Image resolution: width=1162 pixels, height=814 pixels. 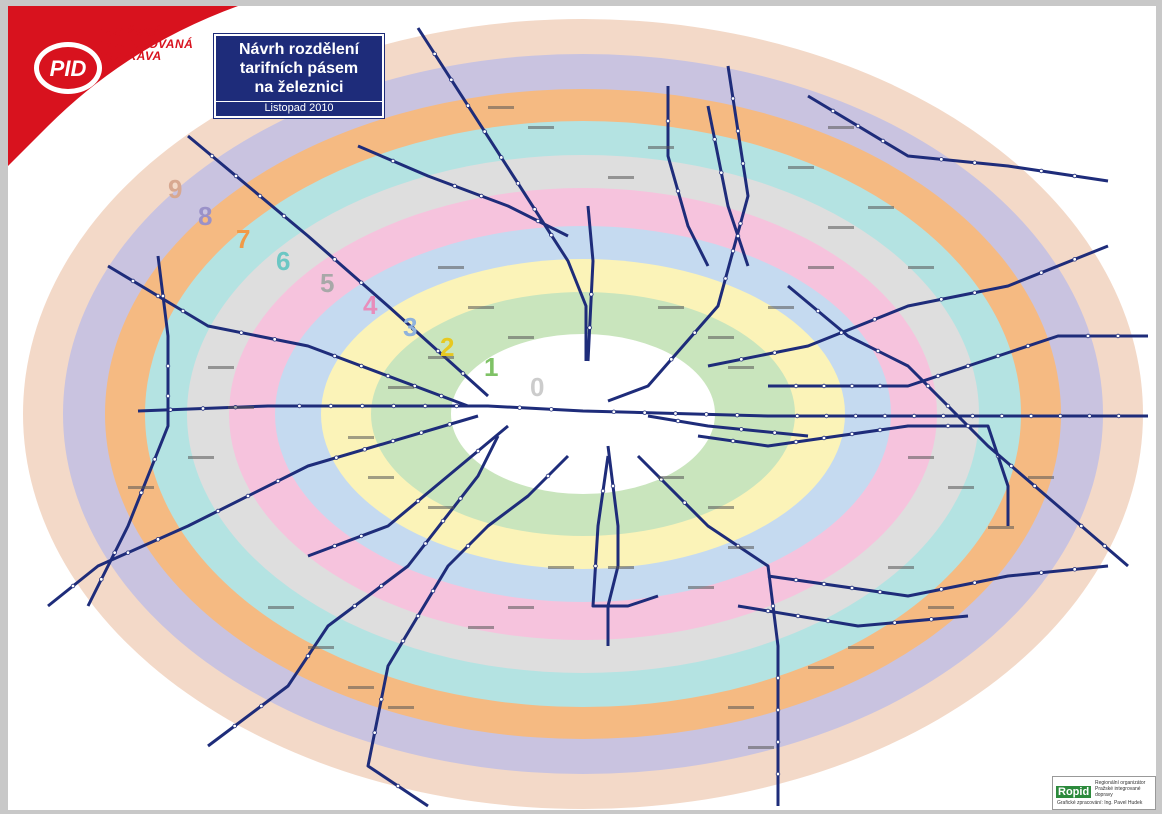 I want to click on pid-logo: PID PRAŽSKÁ INTEGROVANÁ DOPRAVA, so click(x=133, y=86).